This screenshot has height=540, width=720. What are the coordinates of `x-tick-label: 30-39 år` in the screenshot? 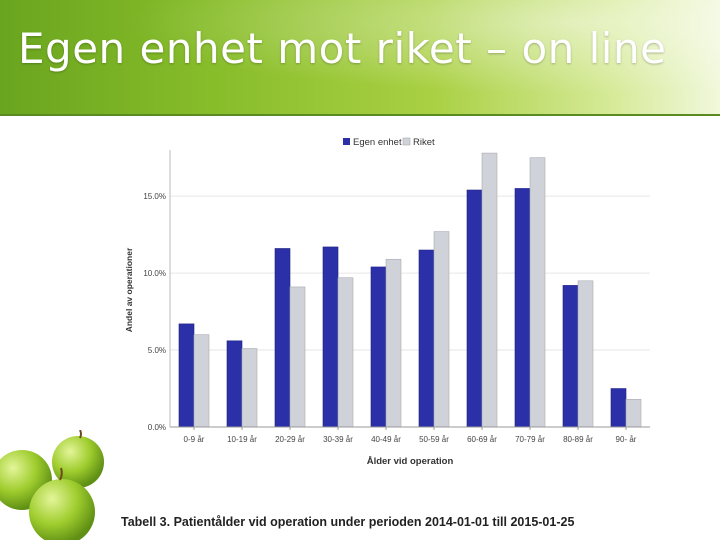 It's located at (338, 439).